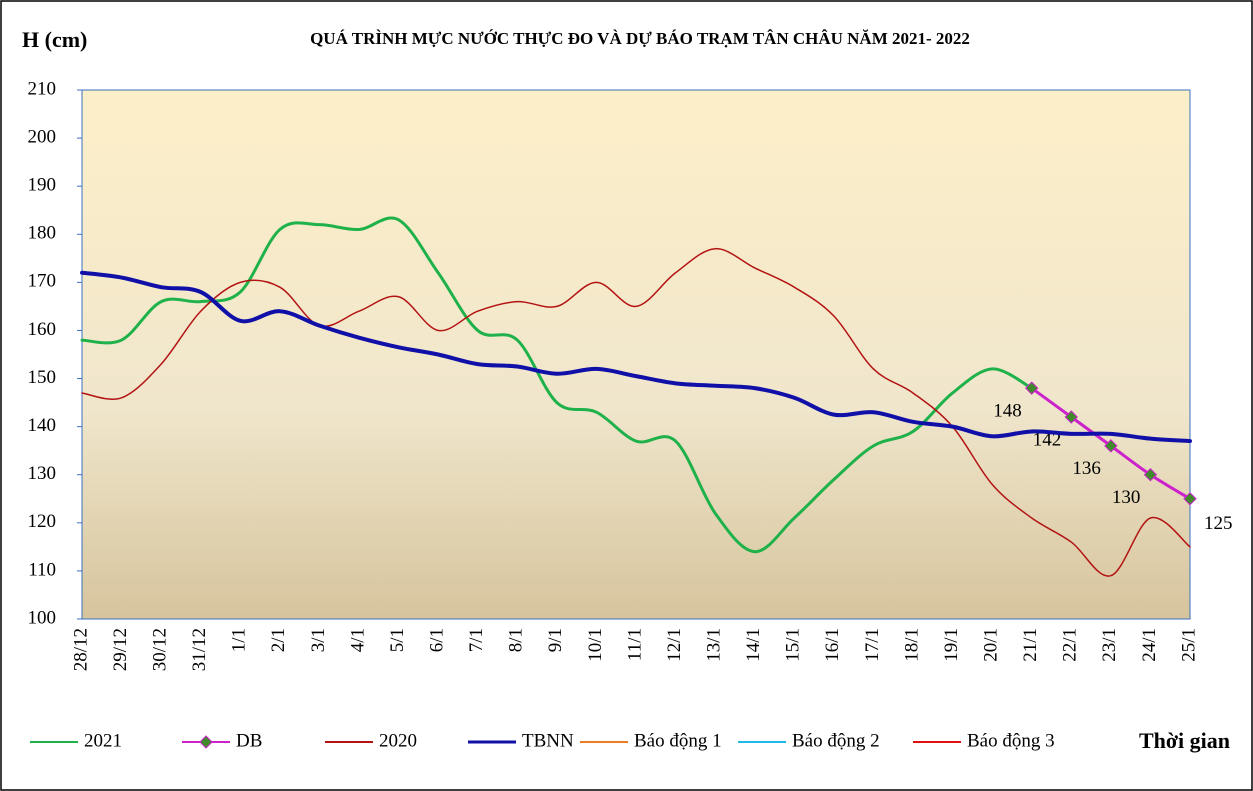  Describe the element at coordinates (398, 740) in the screenshot. I see `legend-label: 2020` at that location.